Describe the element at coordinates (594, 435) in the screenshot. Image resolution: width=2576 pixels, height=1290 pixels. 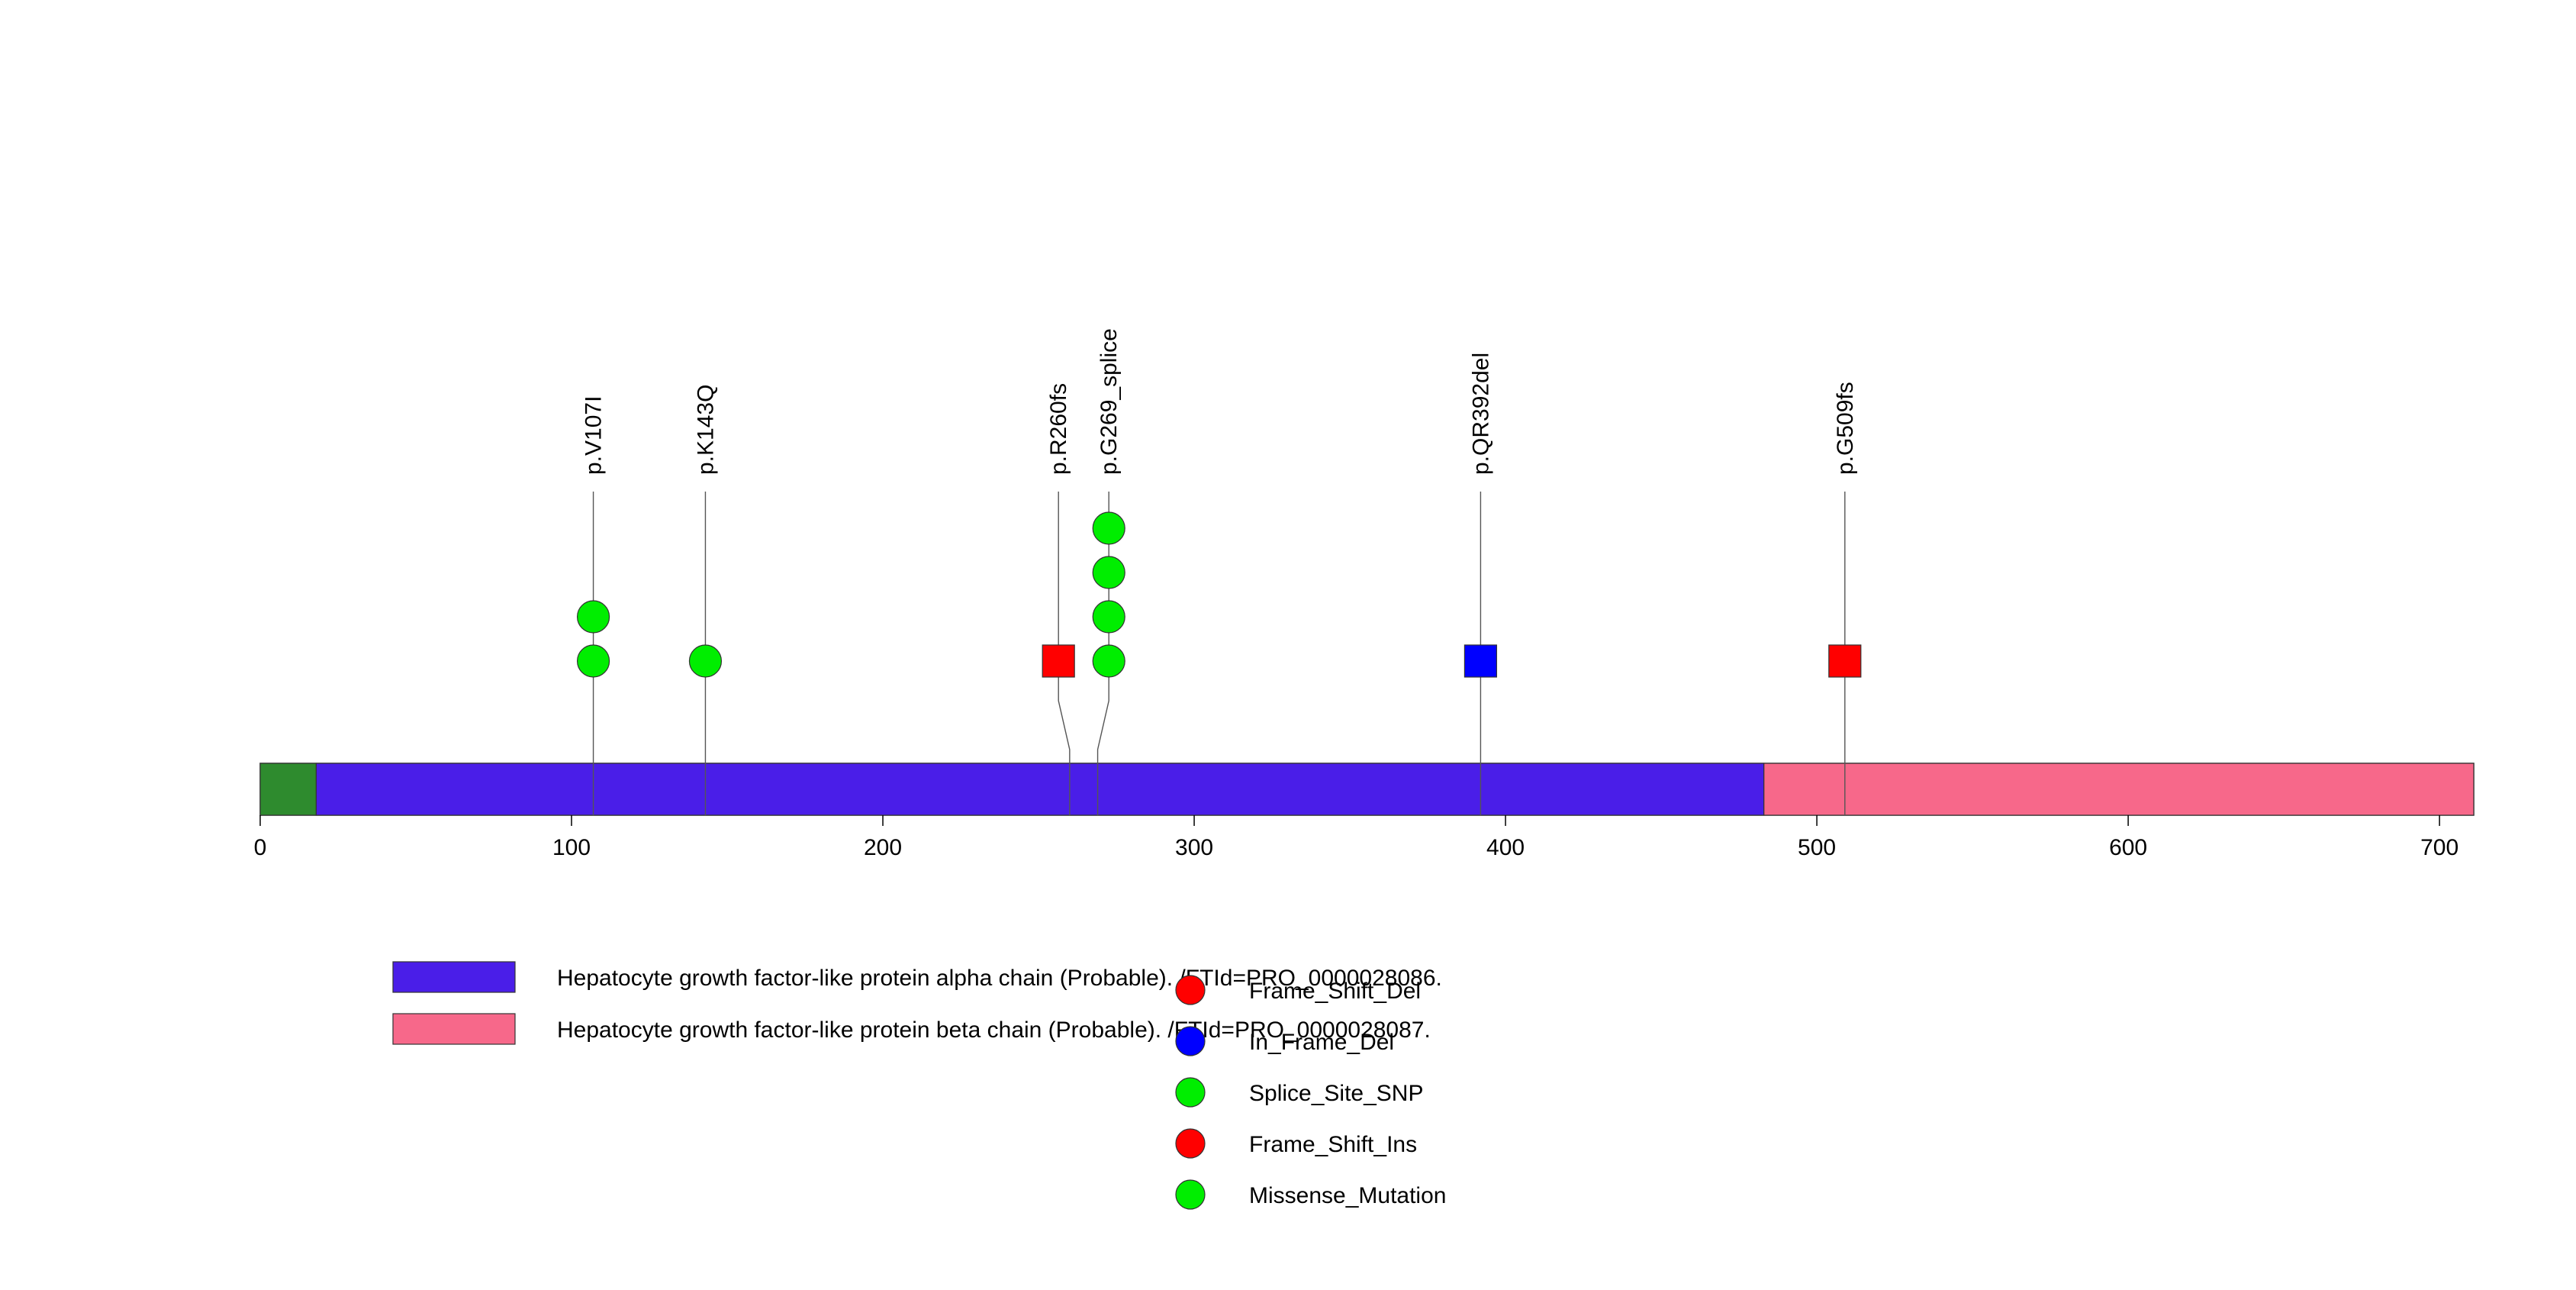
I see `mutation-label: p.V107I` at that location.